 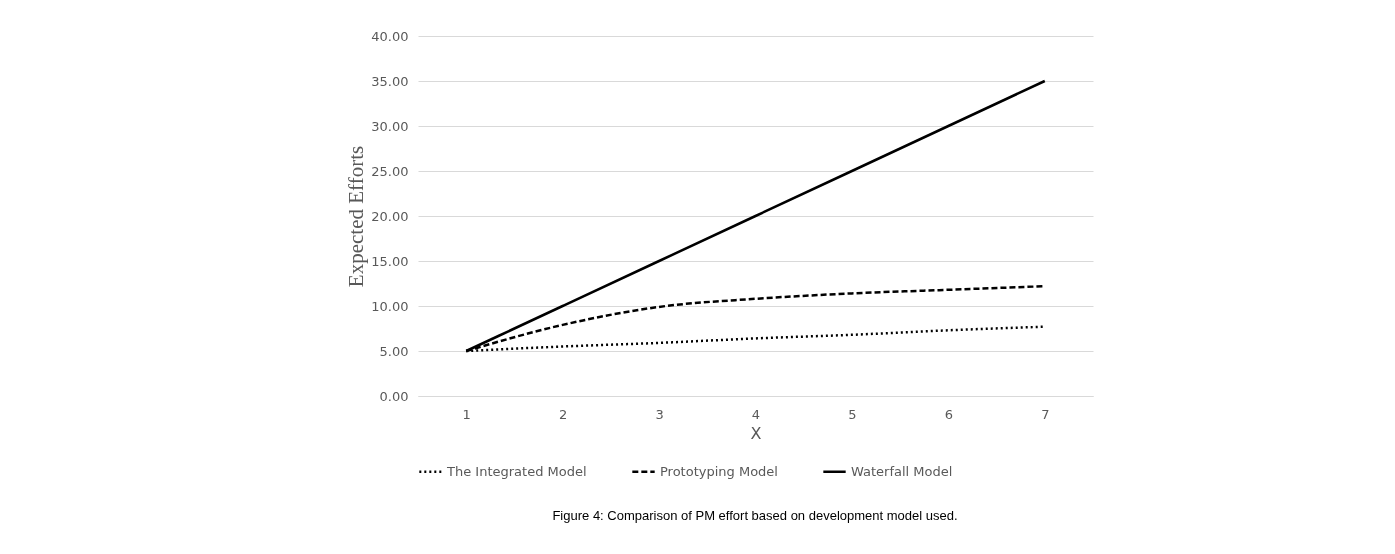 What do you see at coordinates (394, 396) in the screenshot?
I see `y-tick-label: 0.00` at bounding box center [394, 396].